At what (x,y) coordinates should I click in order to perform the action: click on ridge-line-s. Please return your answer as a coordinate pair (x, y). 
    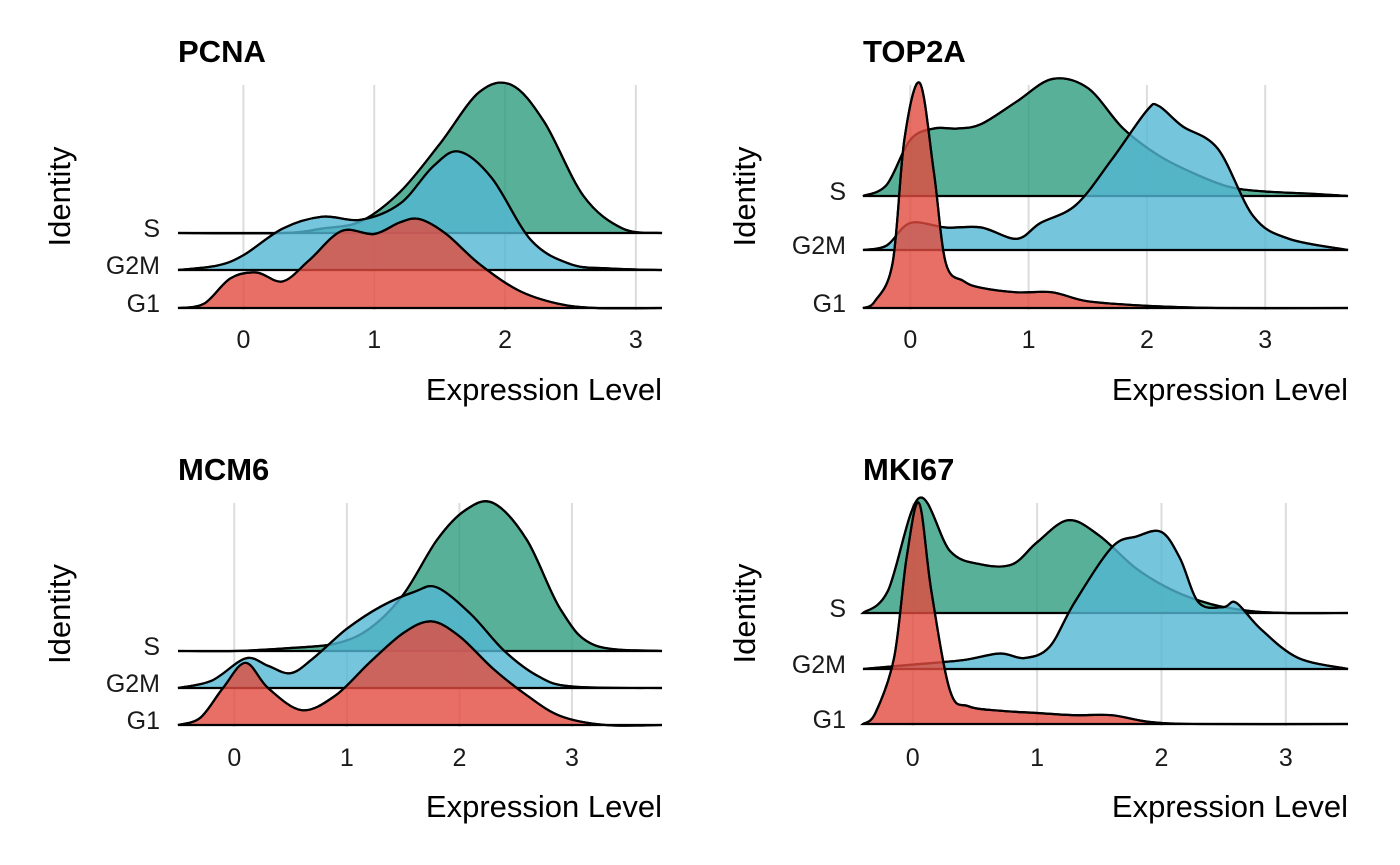
    Looking at the image, I should click on (420, 576).